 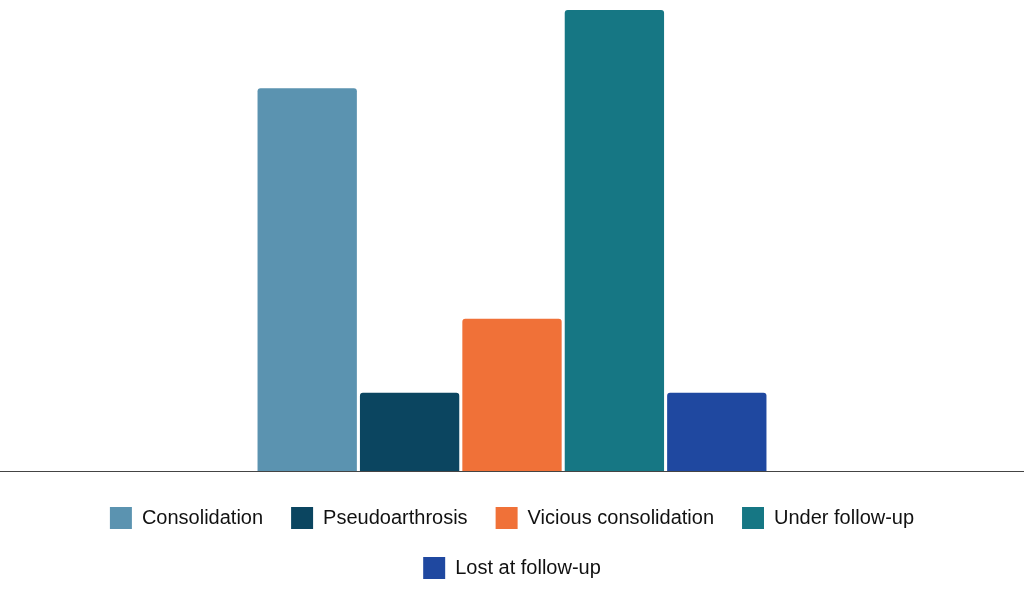 I want to click on legend-label: Vicious consolidation, so click(x=621, y=516).